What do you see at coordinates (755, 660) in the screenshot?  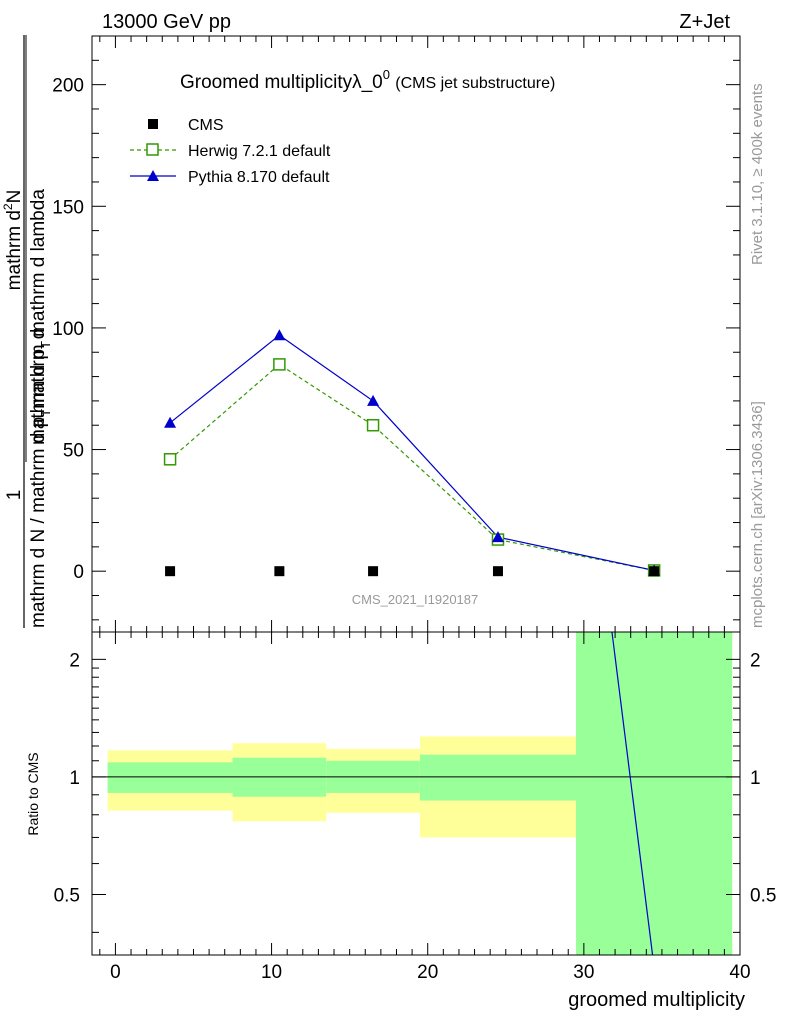 I see `ratio-y-tick-label-right: 2` at bounding box center [755, 660].